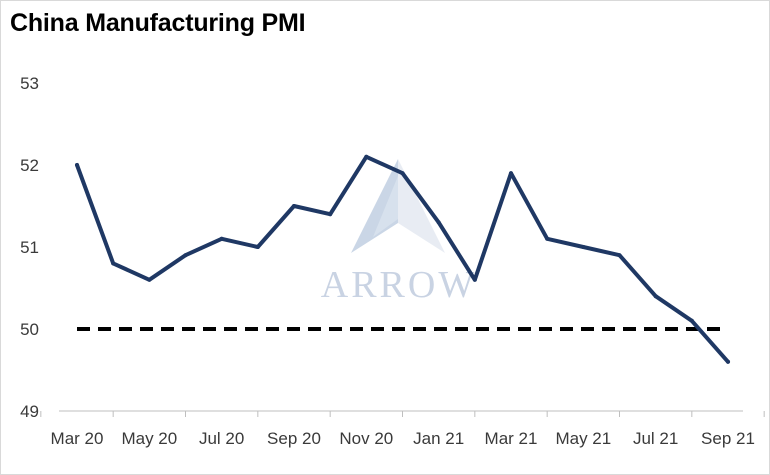 The height and width of the screenshot is (475, 770). I want to click on x-tick-label: May 20, so click(149, 438).